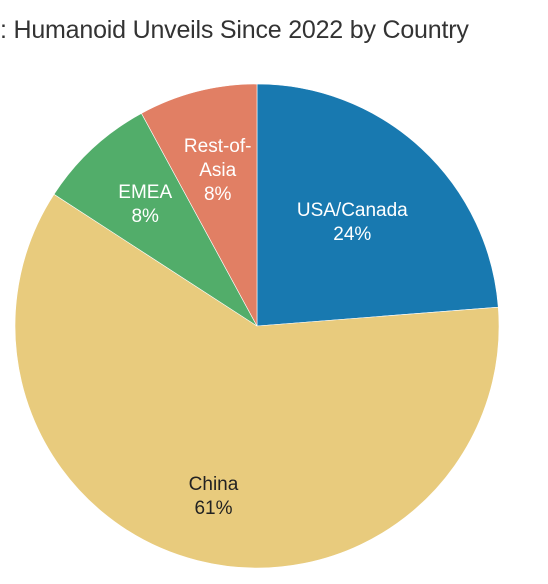 Image resolution: width=548 pixels, height=584 pixels. I want to click on slice-label: China 61%, so click(214, 496).